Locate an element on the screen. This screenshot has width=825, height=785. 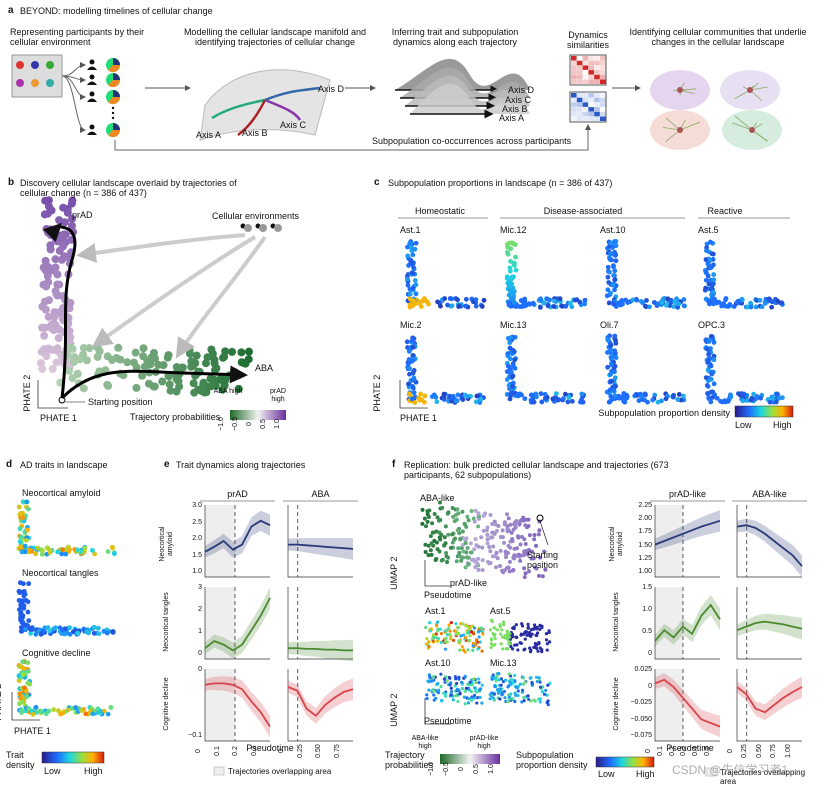
label: Trajectories overlapping area is located at coordinates (763, 776).